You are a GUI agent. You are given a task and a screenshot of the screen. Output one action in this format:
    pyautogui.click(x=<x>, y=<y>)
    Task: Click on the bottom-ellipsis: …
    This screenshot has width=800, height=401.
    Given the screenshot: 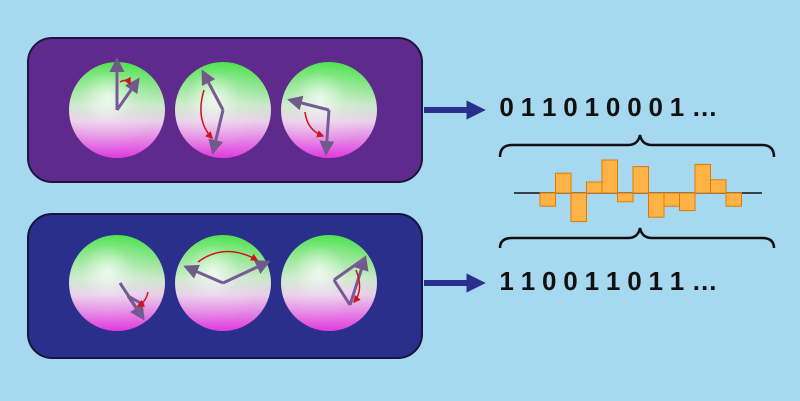 What is the action you would take?
    pyautogui.click(x=704, y=281)
    